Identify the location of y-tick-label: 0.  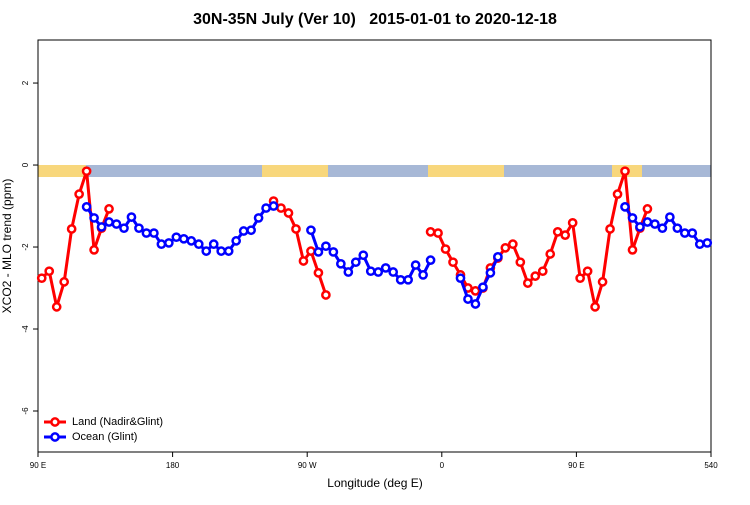
(25, 164).